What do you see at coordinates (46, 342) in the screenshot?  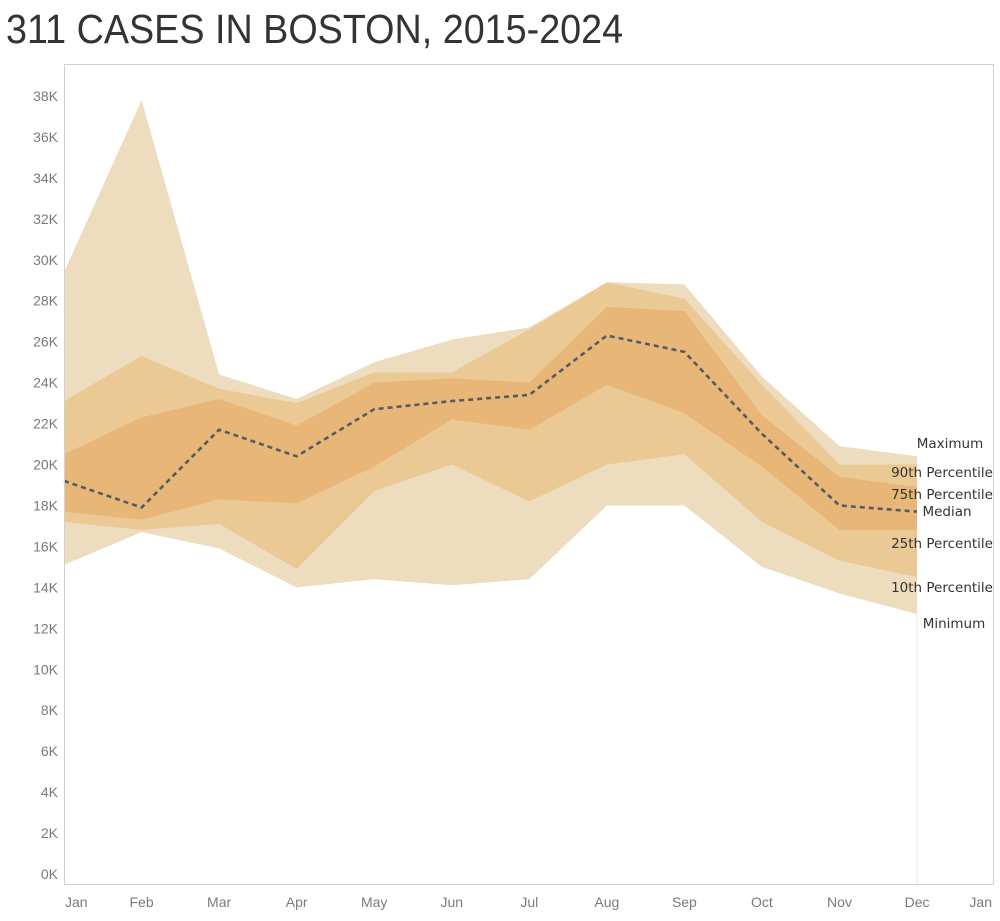 I see `y-tick-label: 26K` at bounding box center [46, 342].